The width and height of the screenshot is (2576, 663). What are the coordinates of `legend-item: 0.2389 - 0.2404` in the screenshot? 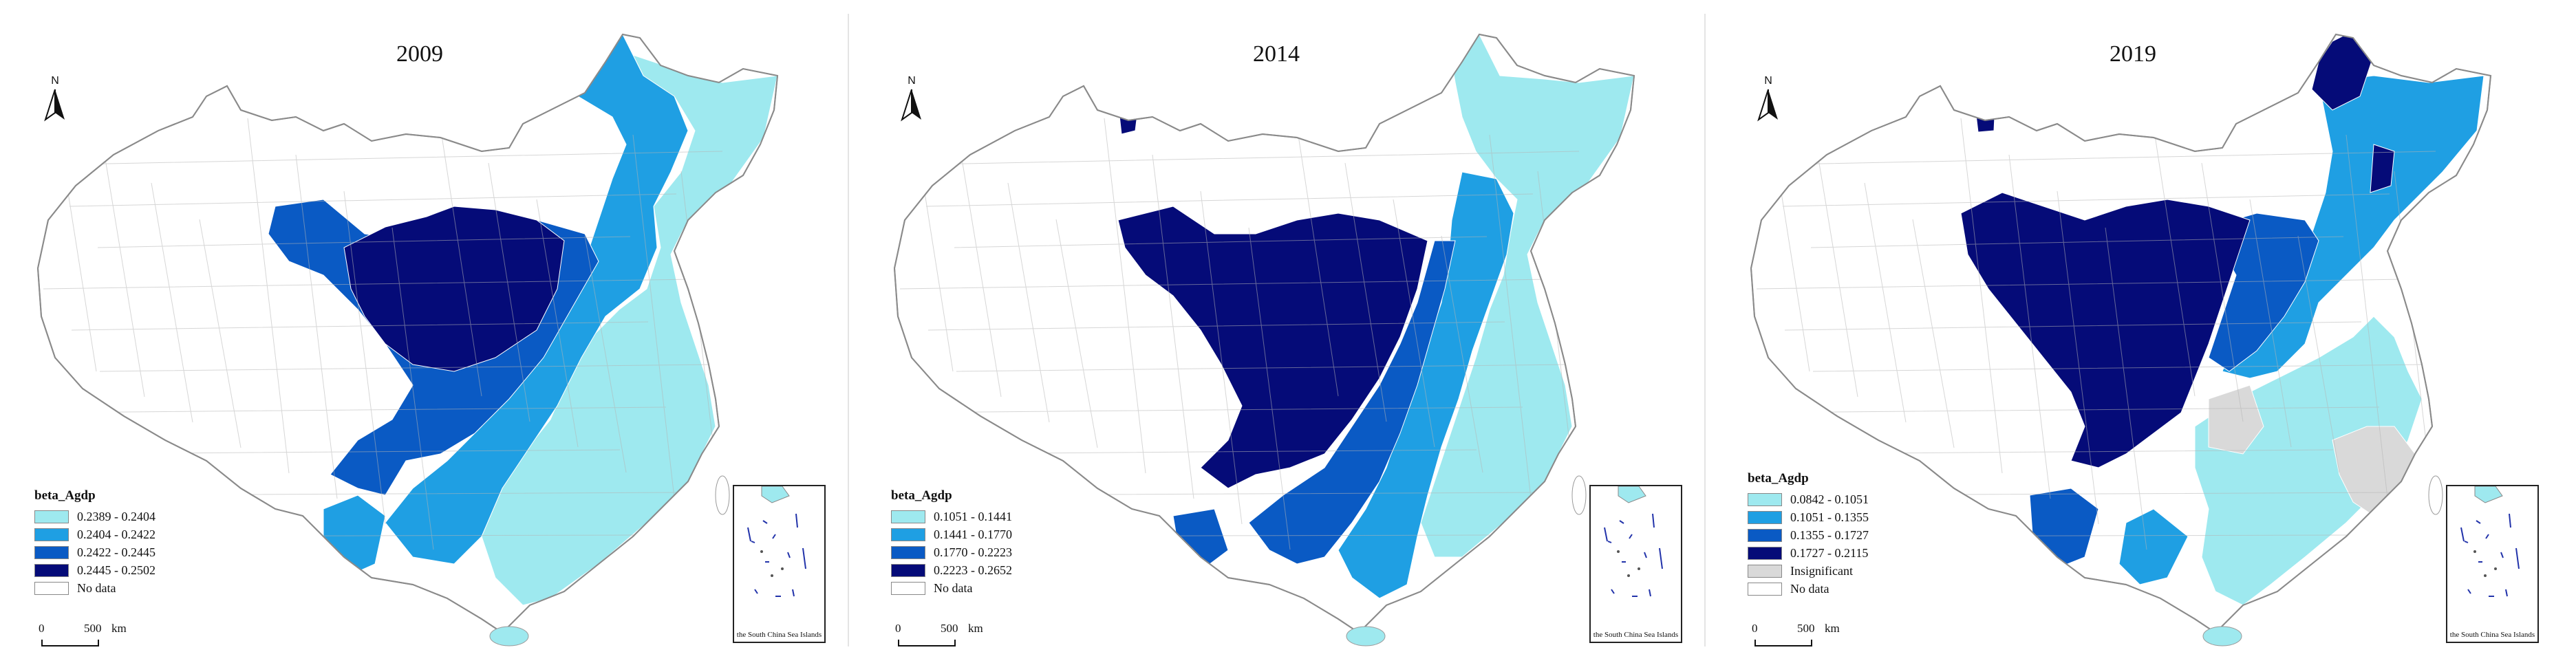 It's located at (94, 516).